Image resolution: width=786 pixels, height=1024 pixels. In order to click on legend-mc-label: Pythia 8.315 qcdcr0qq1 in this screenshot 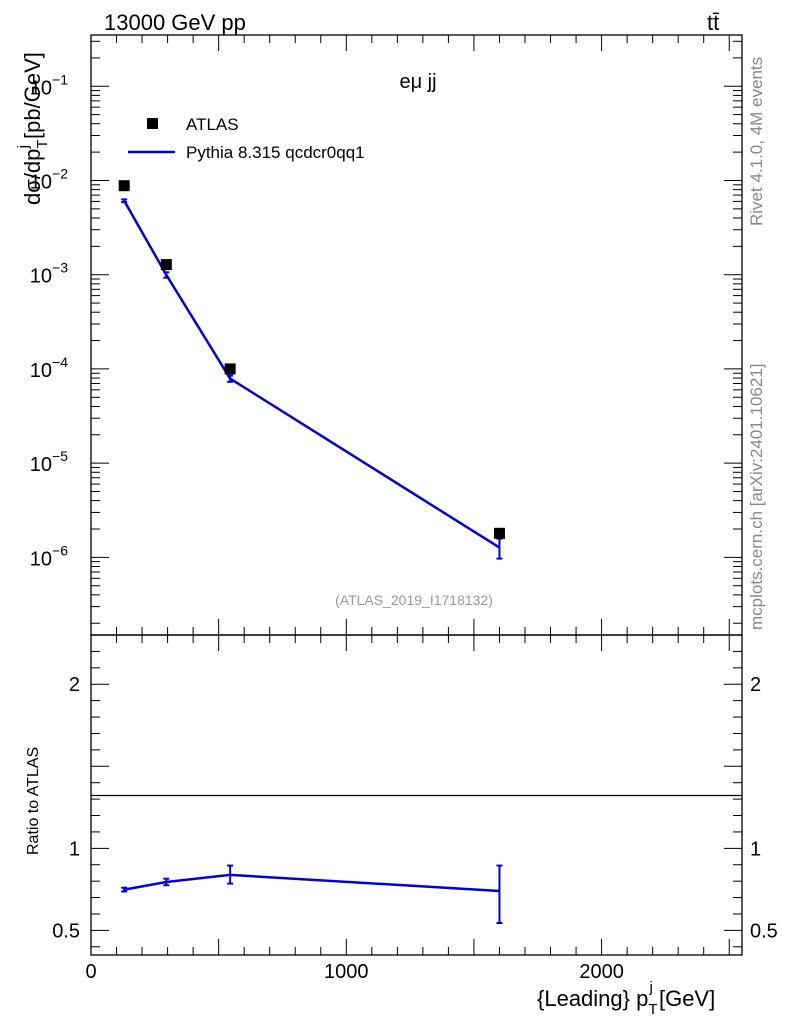, I will do `click(275, 152)`.